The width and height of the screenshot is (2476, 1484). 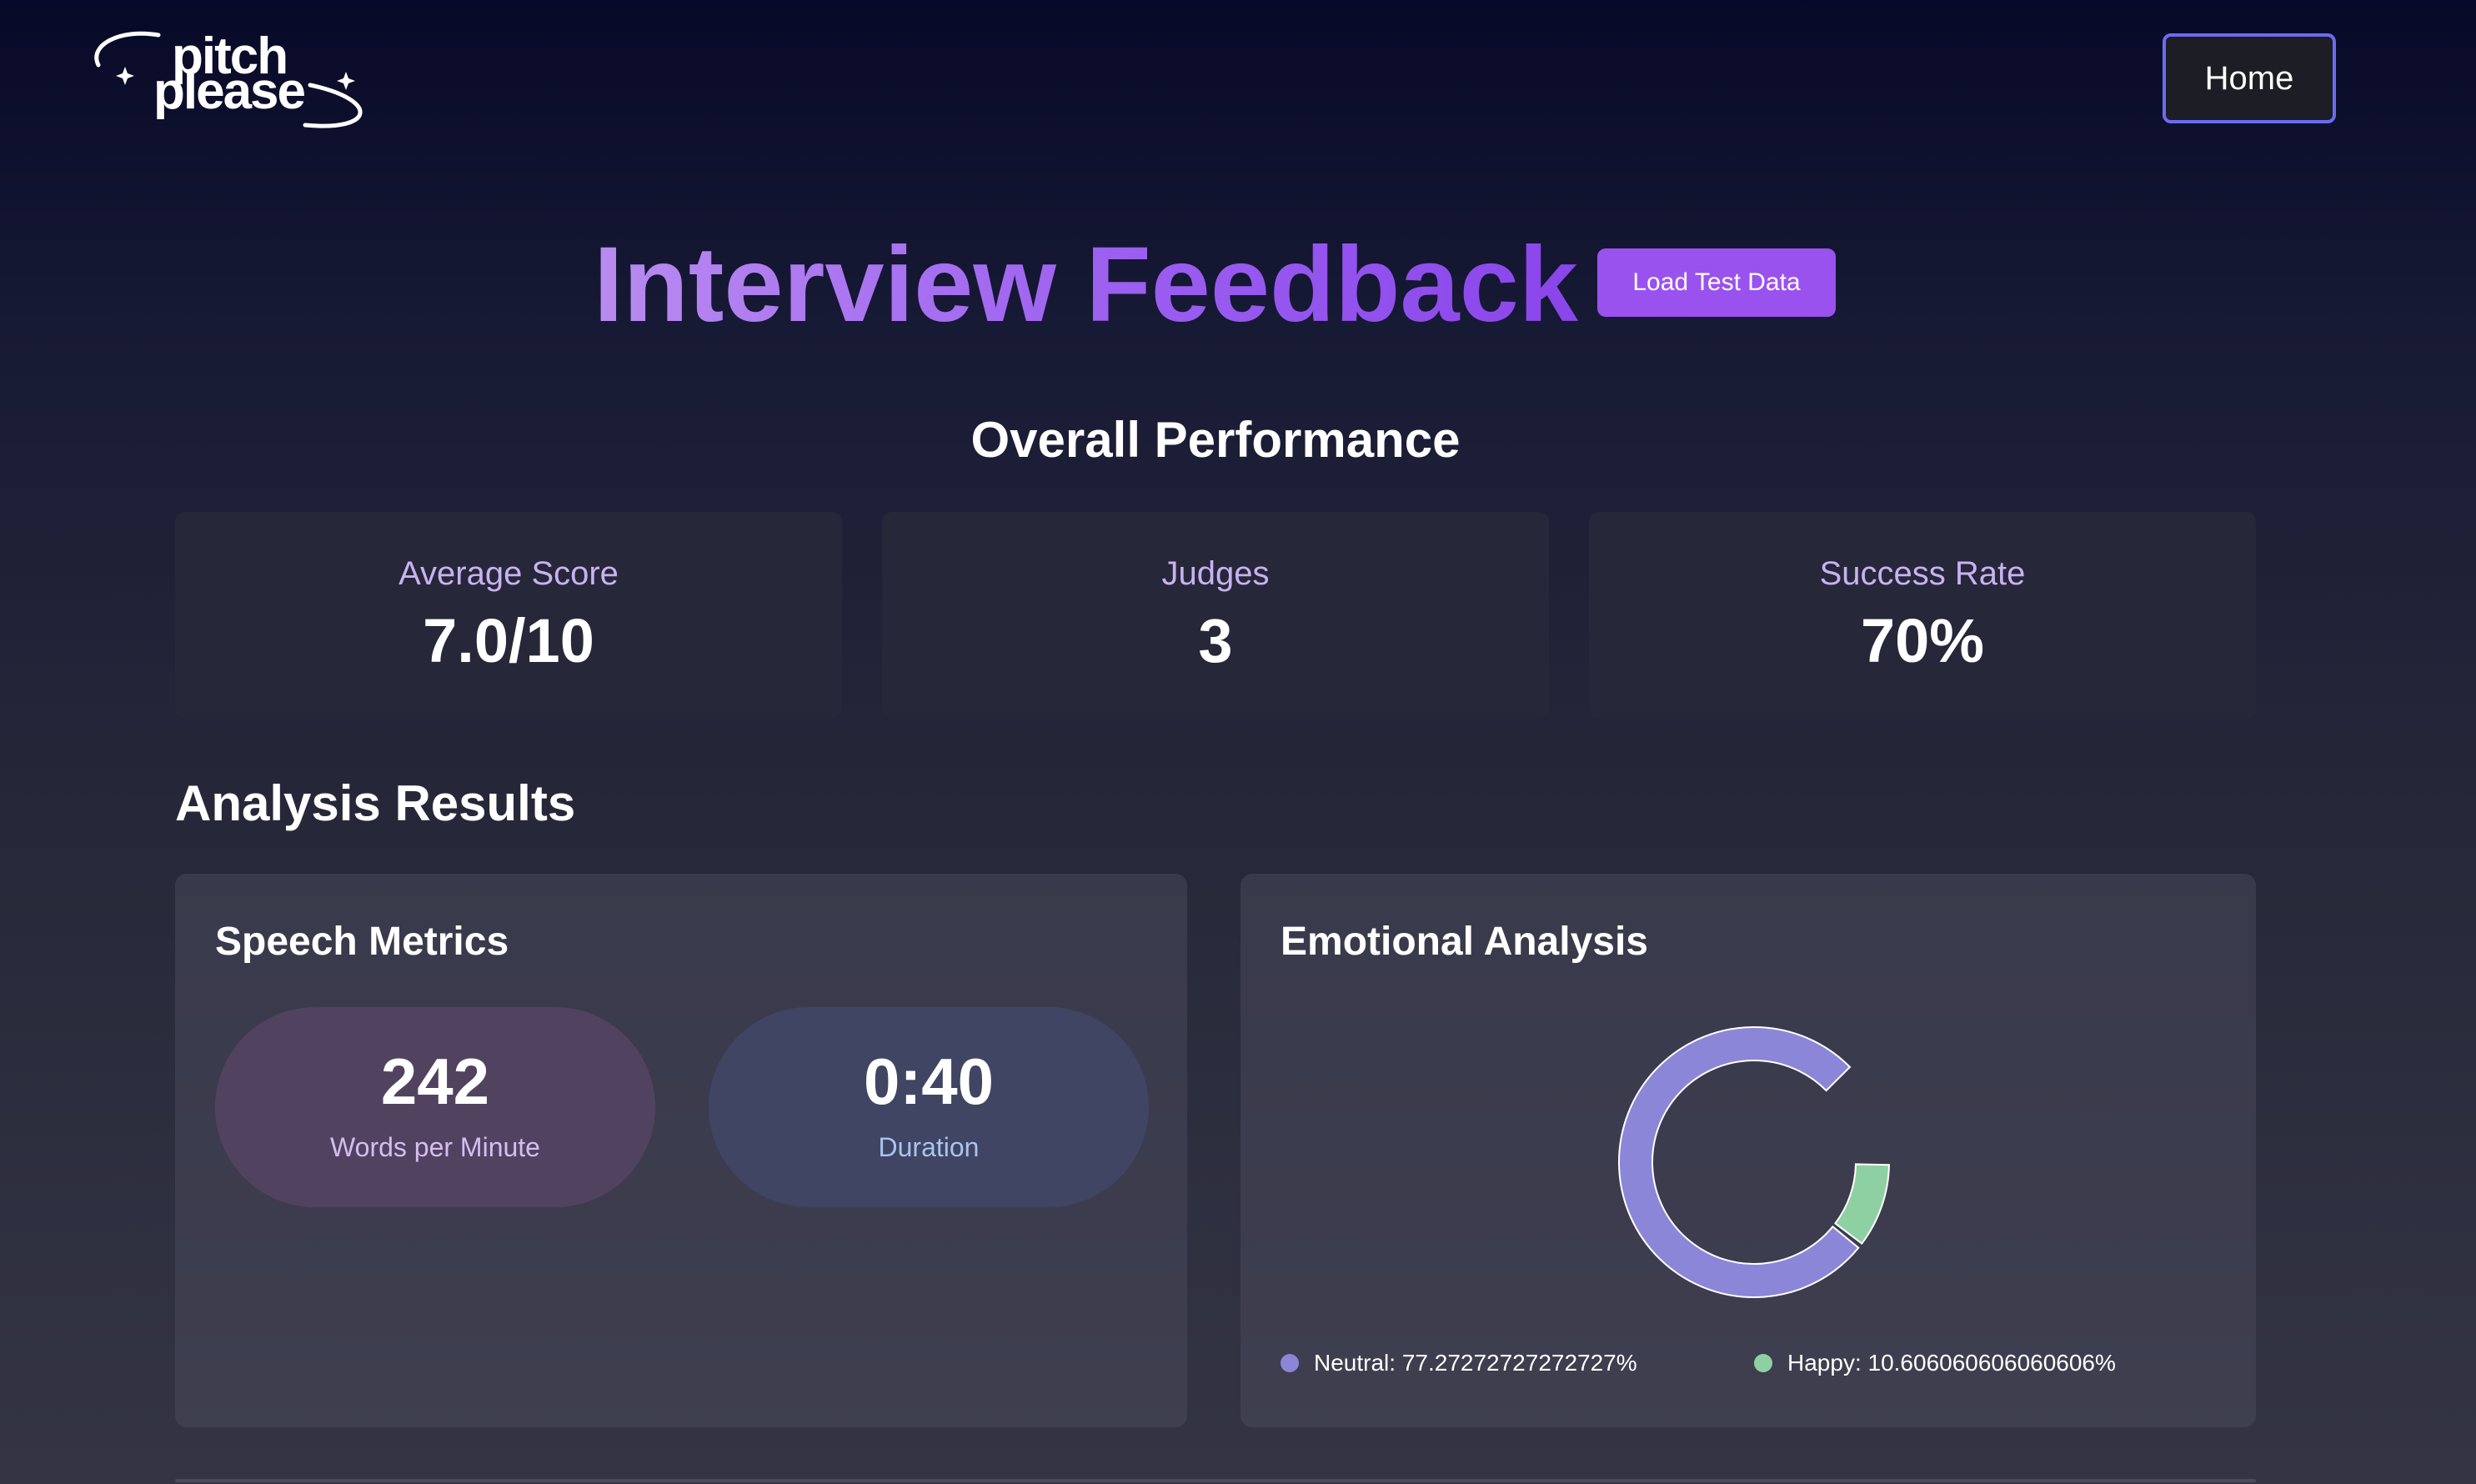 I want to click on analysis-results-heading: Analysis Results, so click(x=375, y=803).